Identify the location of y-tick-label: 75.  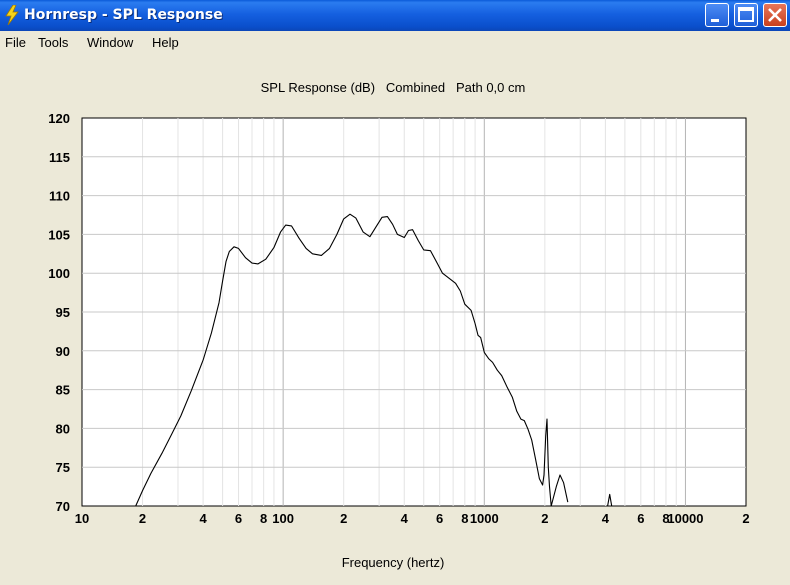
(63, 467).